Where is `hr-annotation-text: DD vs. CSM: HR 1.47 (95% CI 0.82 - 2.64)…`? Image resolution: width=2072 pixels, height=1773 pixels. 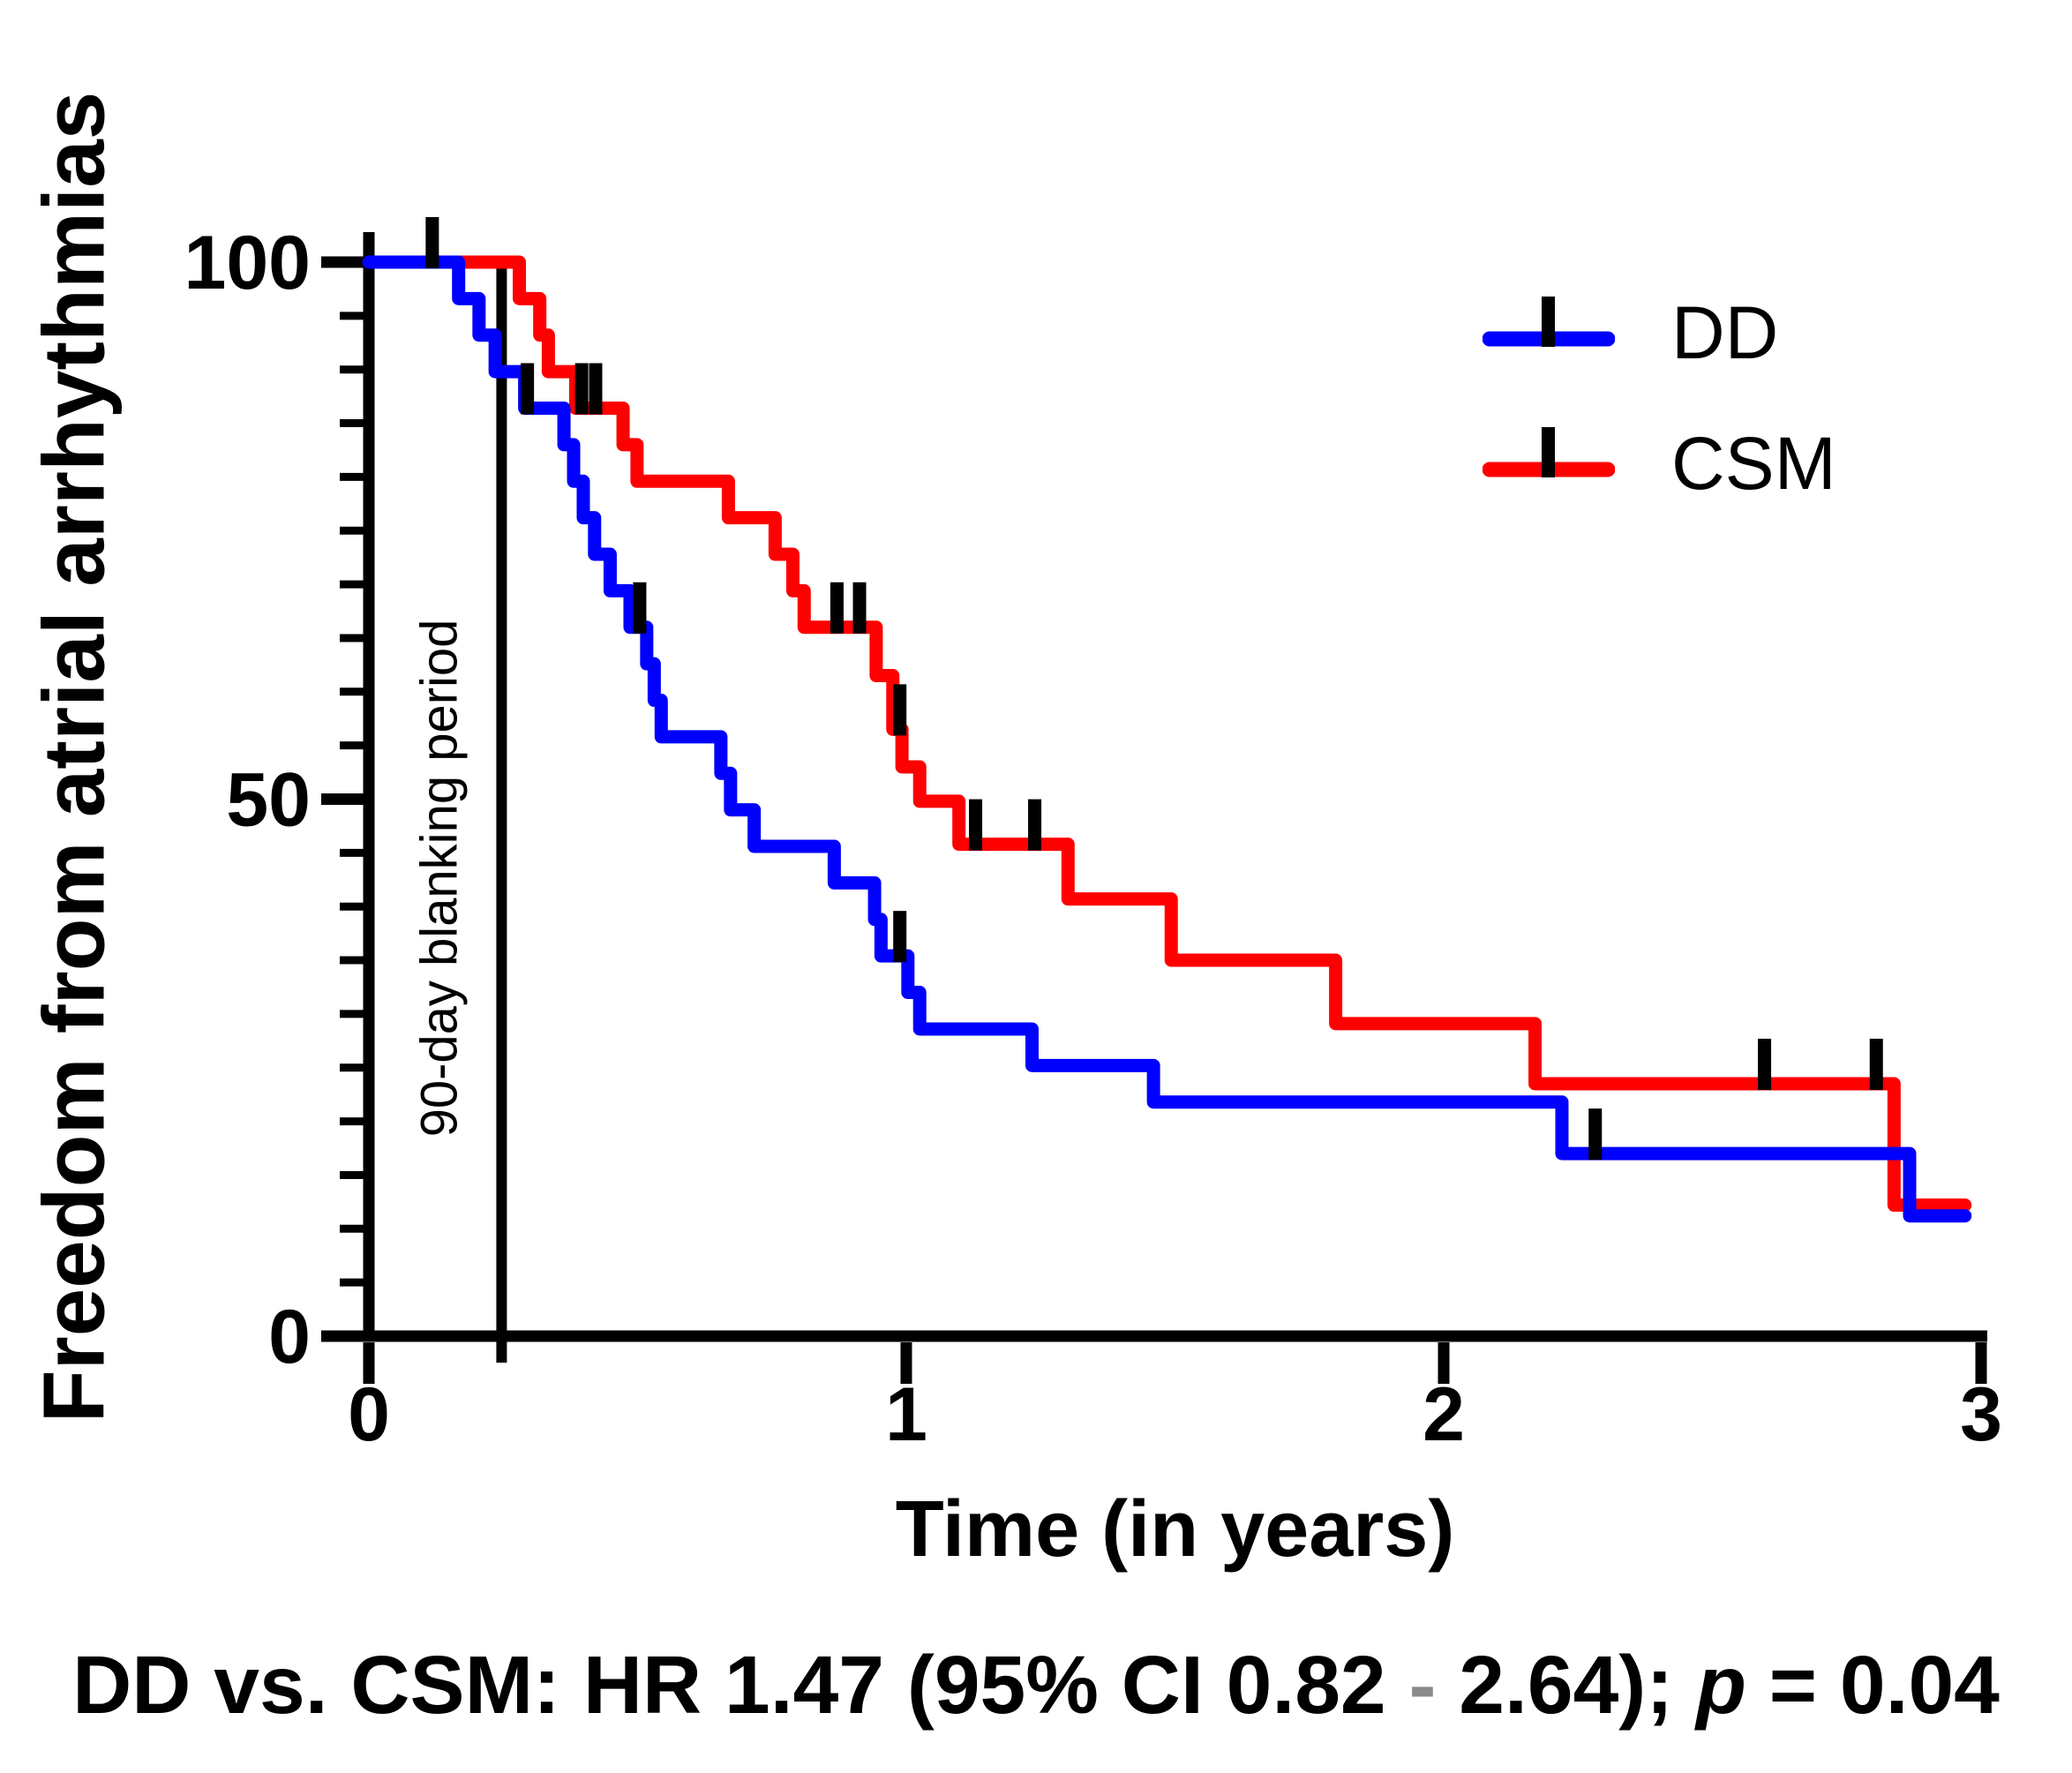 hr-annotation-text: DD vs. CSM: HR 1.47 (95% CI 0.82 - 2.64)… is located at coordinates (1036, 1685).